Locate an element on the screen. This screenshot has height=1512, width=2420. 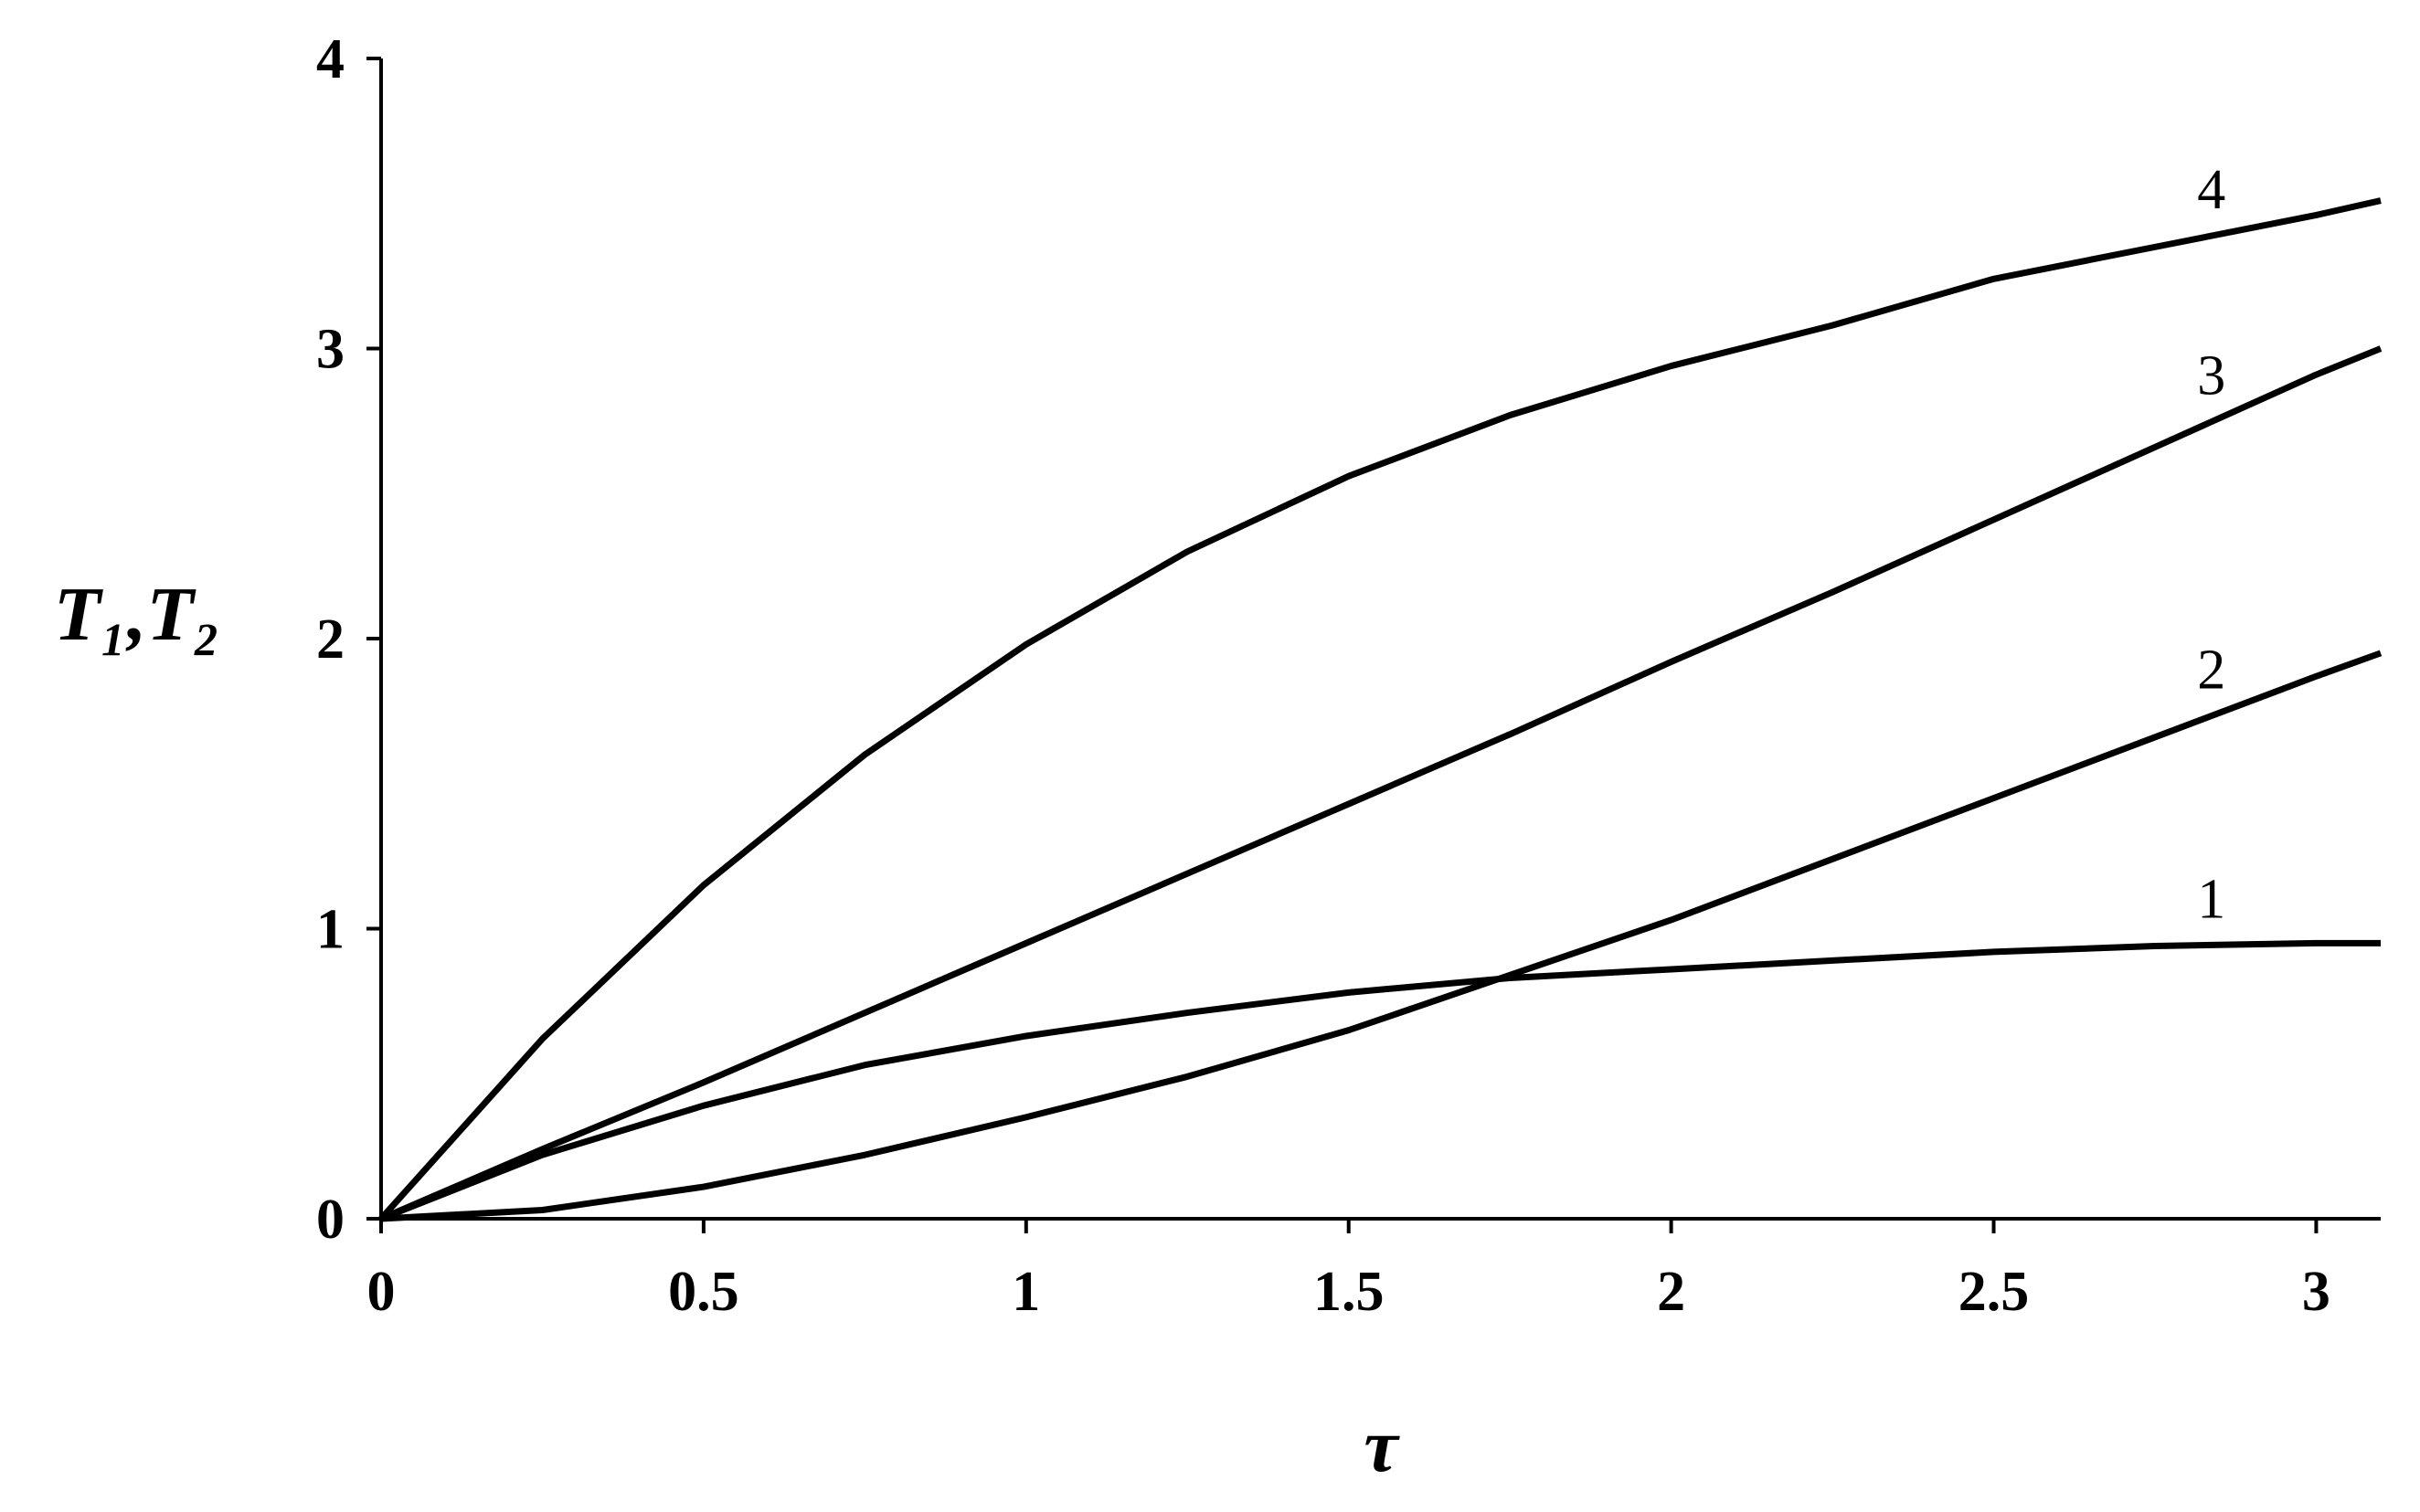
x-tick-label: 3 is located at coordinates (2316, 1292).